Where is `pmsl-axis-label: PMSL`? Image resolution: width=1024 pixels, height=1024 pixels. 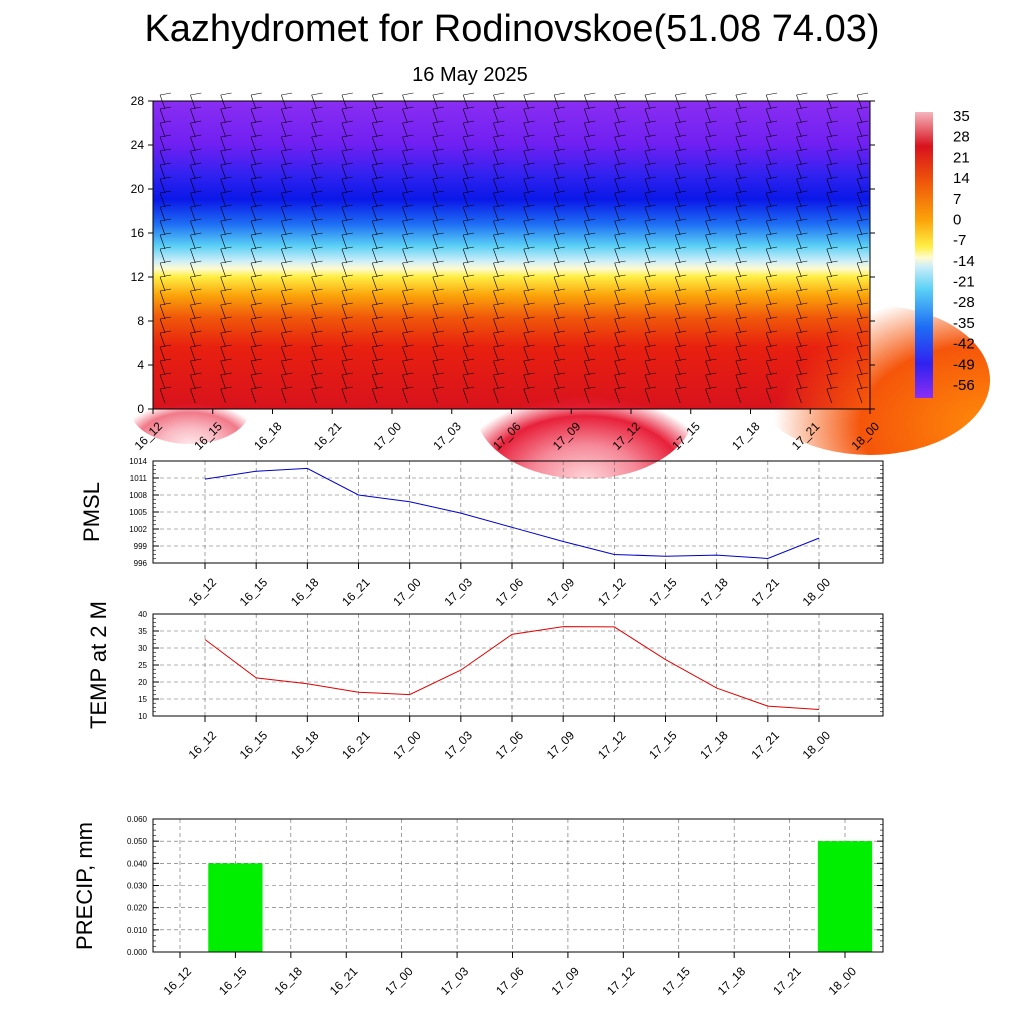
pmsl-axis-label: PMSL is located at coordinates (91, 512).